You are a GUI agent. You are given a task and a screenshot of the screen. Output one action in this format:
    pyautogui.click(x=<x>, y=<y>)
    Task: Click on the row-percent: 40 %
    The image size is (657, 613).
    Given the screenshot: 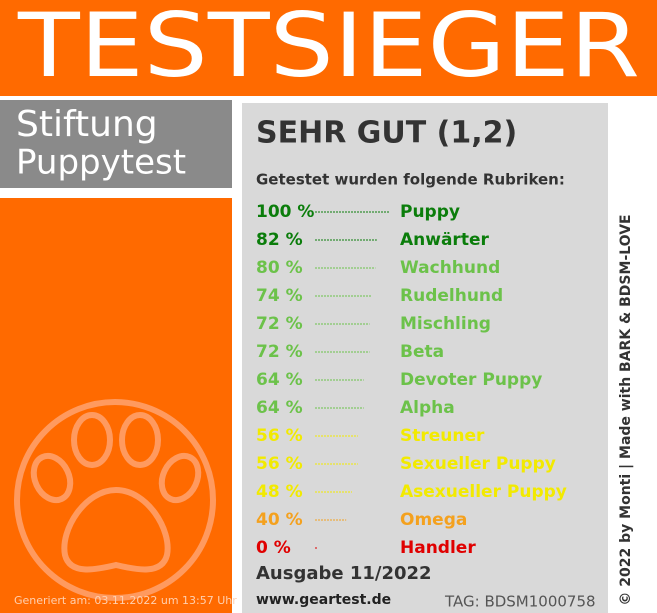 What is the action you would take?
    pyautogui.click(x=279, y=520)
    